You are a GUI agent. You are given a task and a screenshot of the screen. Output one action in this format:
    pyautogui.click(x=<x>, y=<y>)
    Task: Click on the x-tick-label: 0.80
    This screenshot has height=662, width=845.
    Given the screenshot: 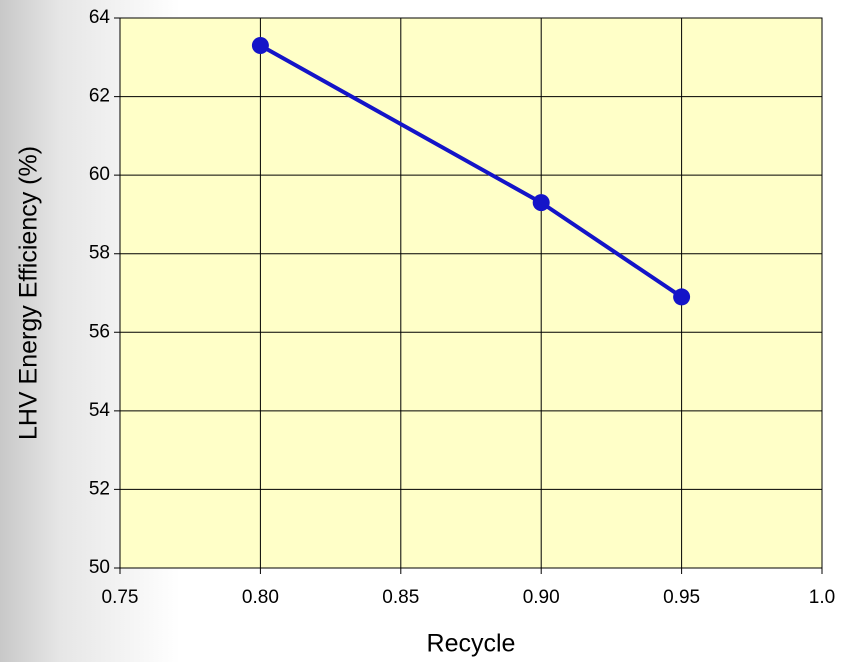 What is the action you would take?
    pyautogui.click(x=260, y=597)
    